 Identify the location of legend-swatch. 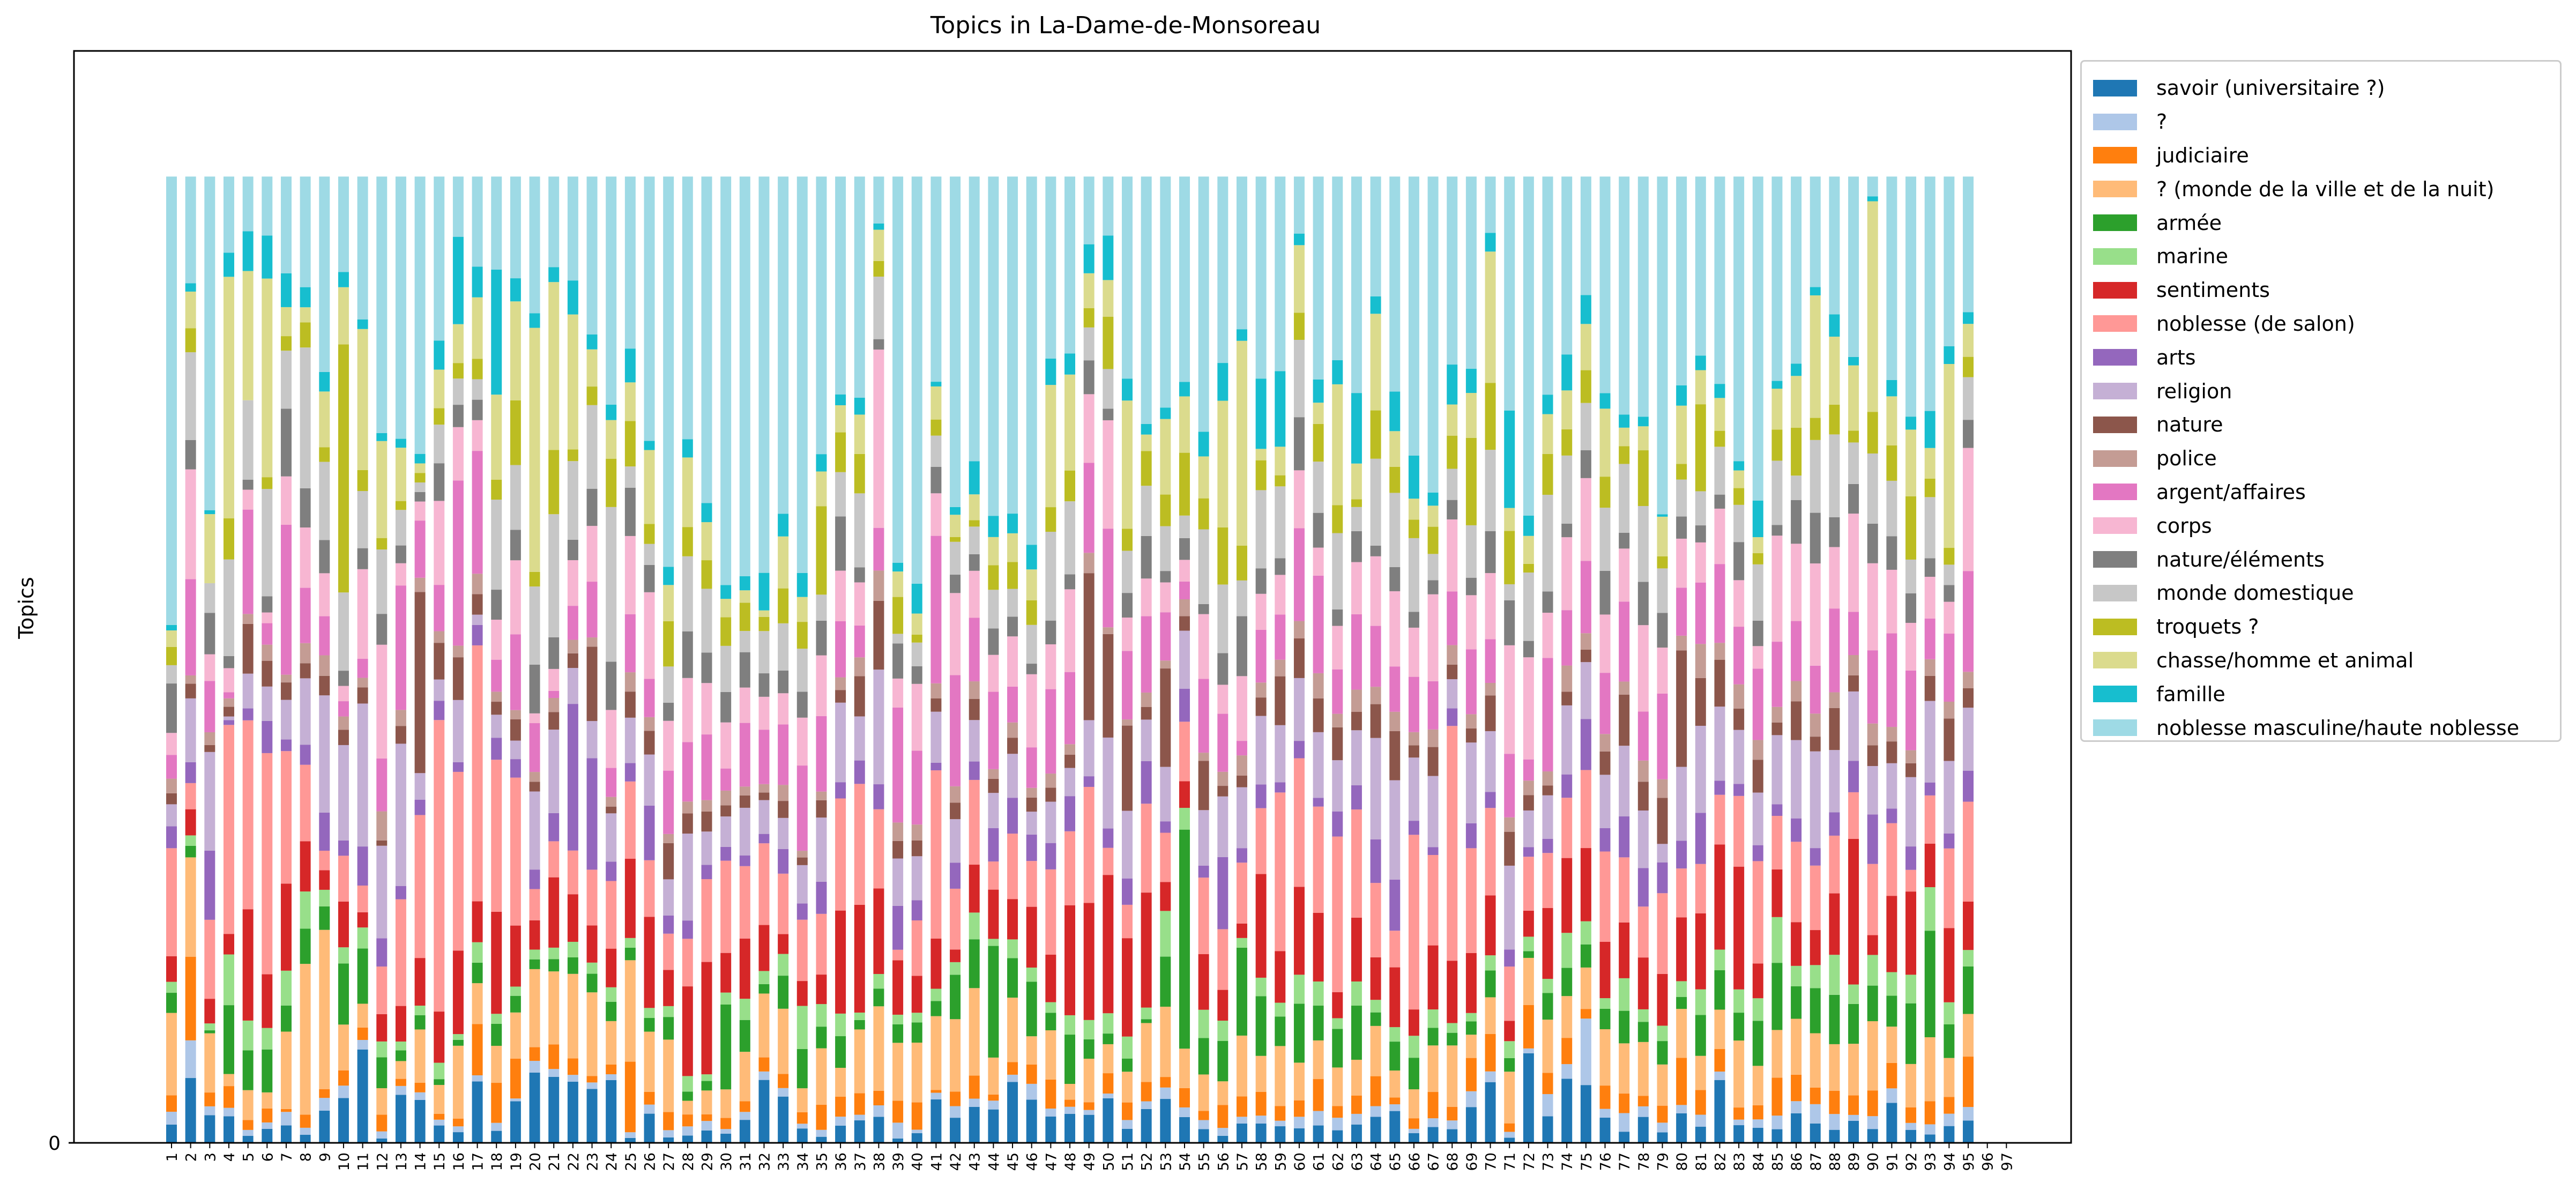
(2115, 424).